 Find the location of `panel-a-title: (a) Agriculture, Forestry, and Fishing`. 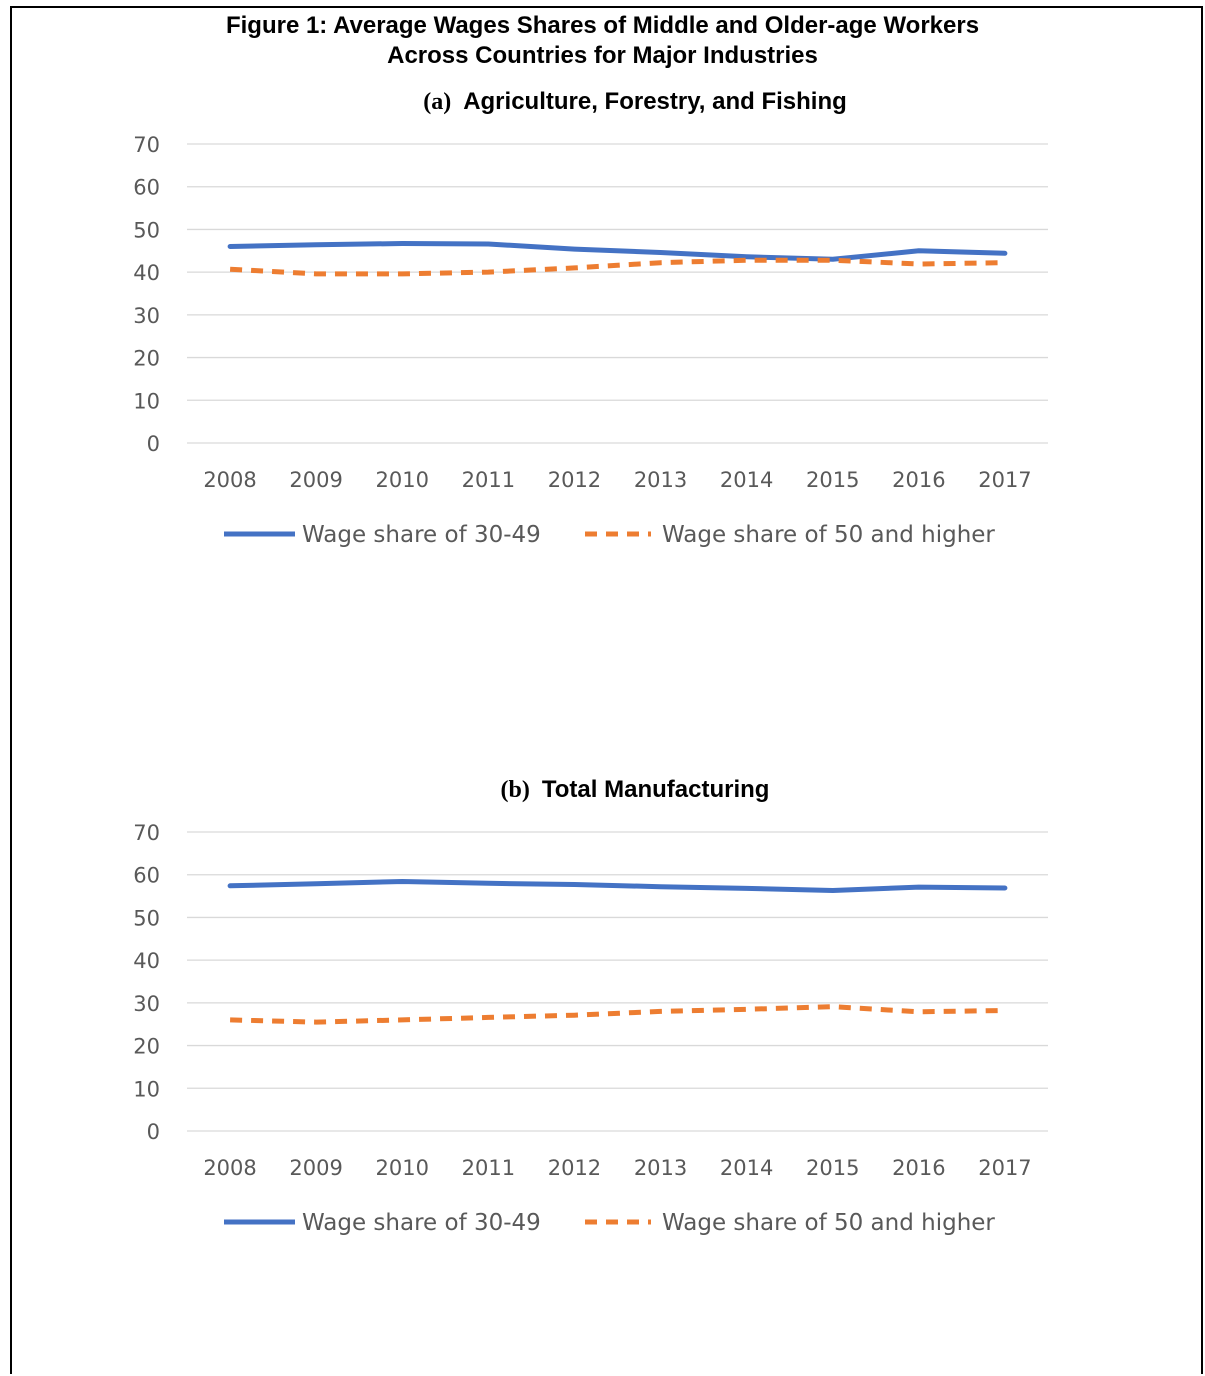

panel-a-title: (a) Agriculture, Forestry, and Fishing is located at coordinates (602, 102).